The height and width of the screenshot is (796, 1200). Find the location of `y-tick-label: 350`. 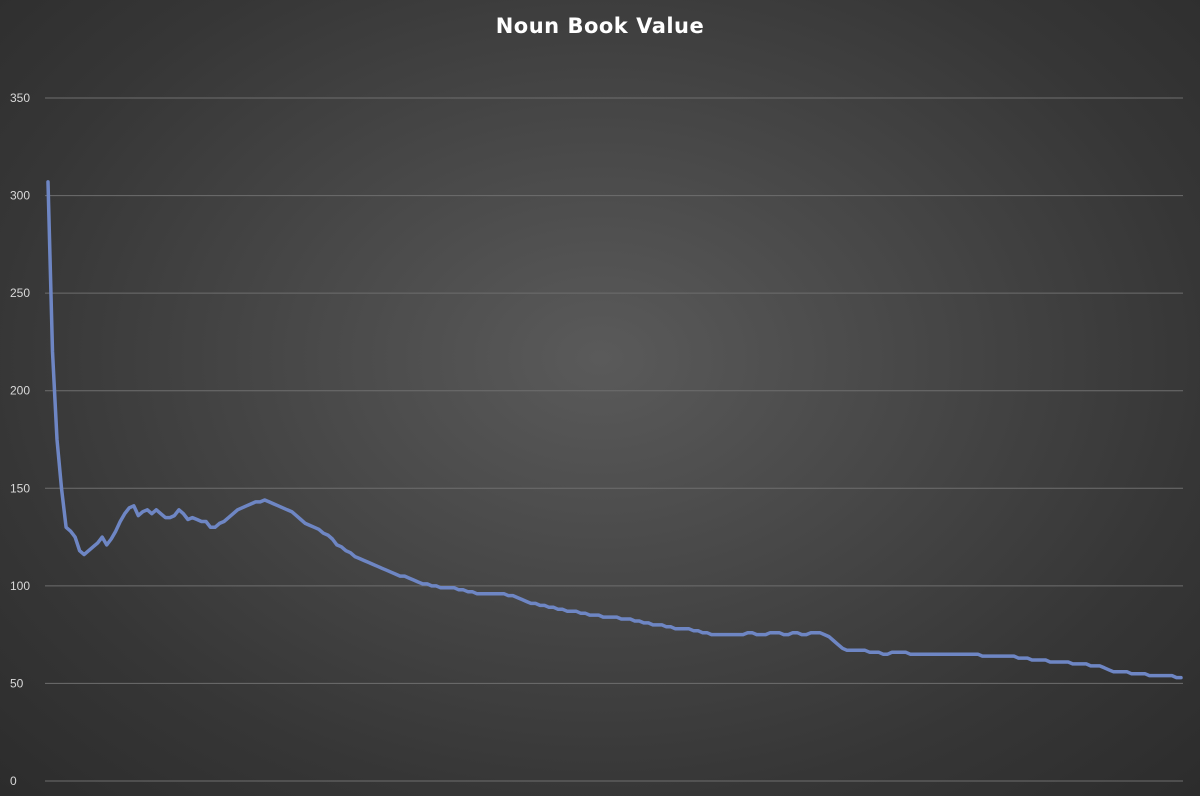

y-tick-label: 350 is located at coordinates (20, 98).